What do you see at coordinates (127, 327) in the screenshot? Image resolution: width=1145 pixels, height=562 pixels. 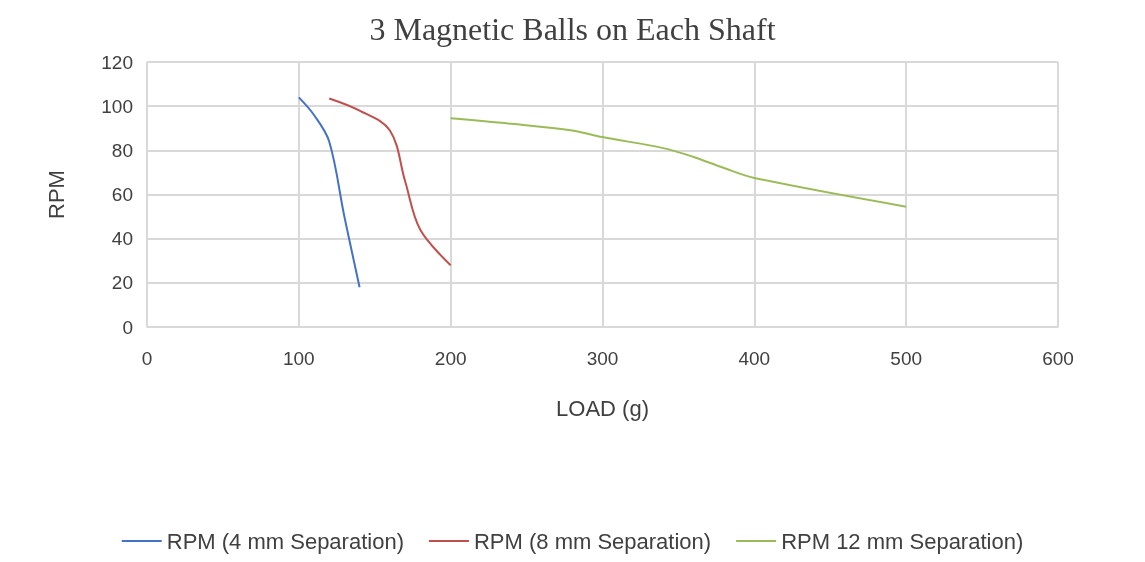 I see `y-tick-label: 0` at bounding box center [127, 327].